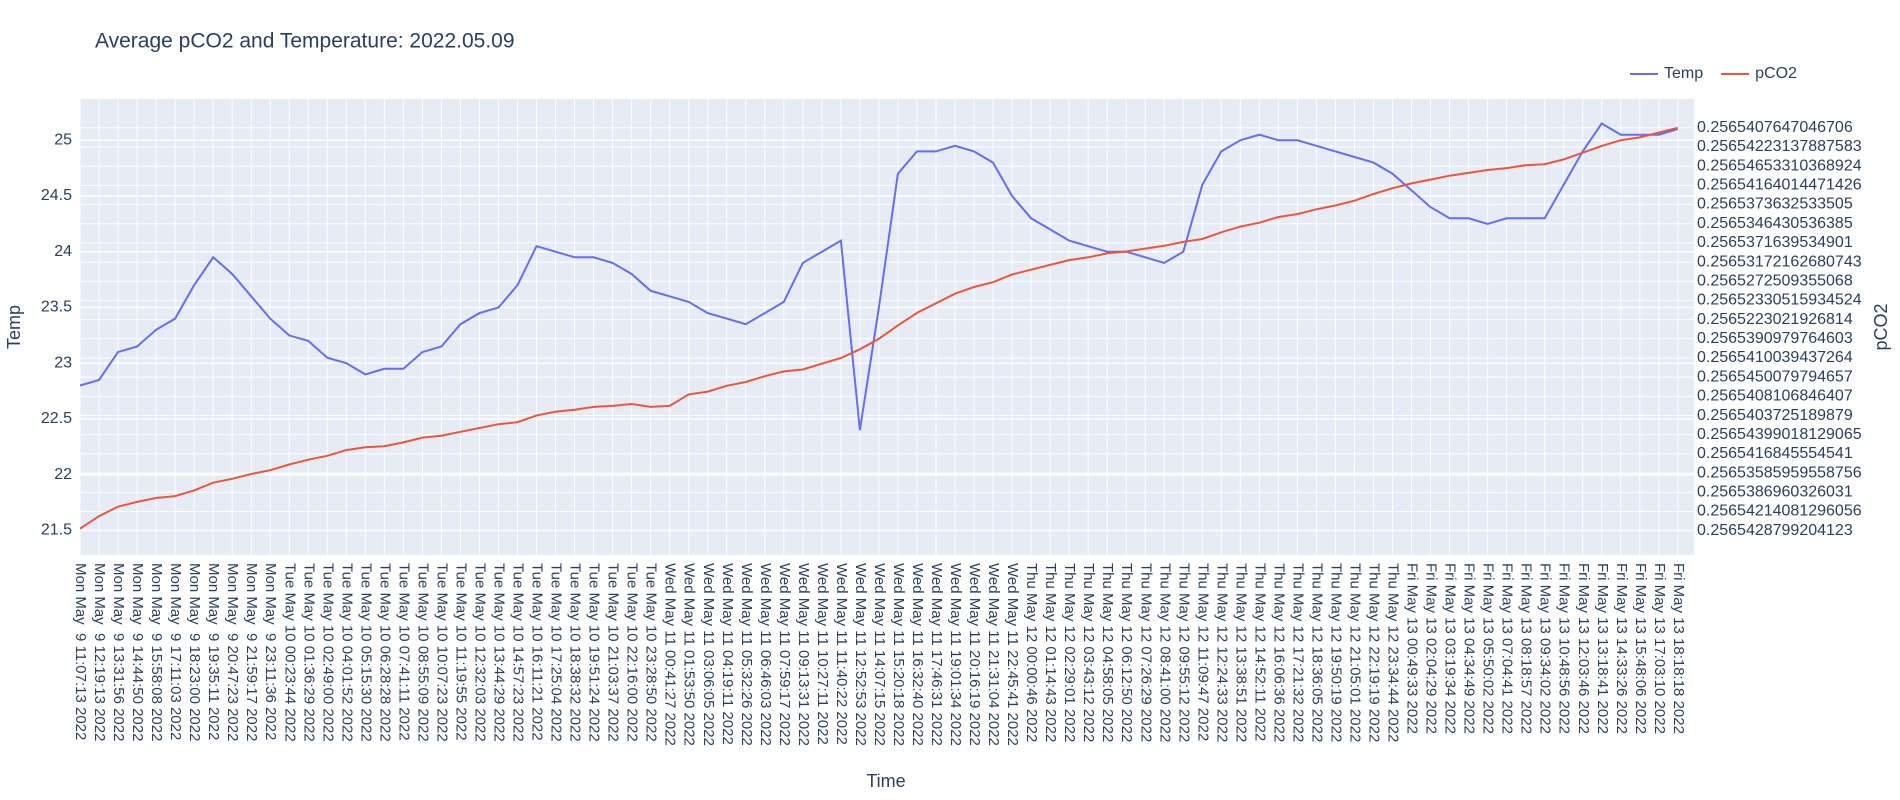 Image resolution: width=1900 pixels, height=800 pixels. What do you see at coordinates (537, 652) in the screenshot?
I see `x-tick-label: Tue May 10 16:11:21 2022` at bounding box center [537, 652].